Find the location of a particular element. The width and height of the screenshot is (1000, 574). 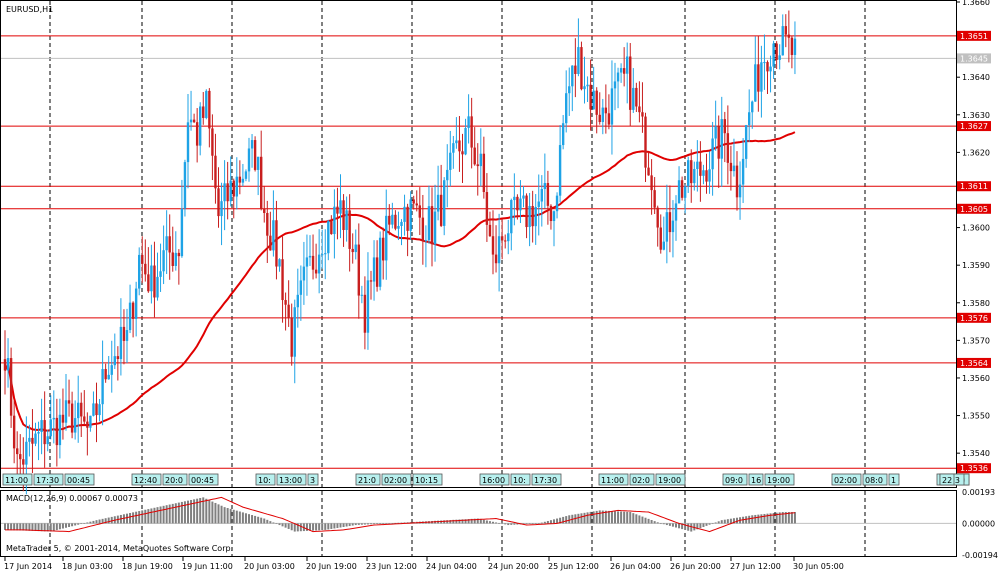

macd-indicator is located at coordinates (478, 514).